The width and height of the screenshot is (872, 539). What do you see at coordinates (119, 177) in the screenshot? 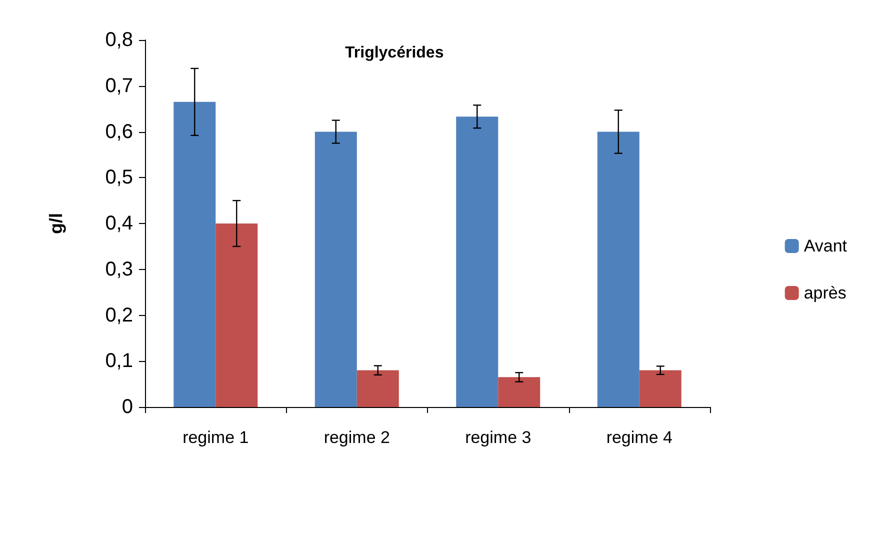
I see `y-tick-label: 0,5` at bounding box center [119, 177].